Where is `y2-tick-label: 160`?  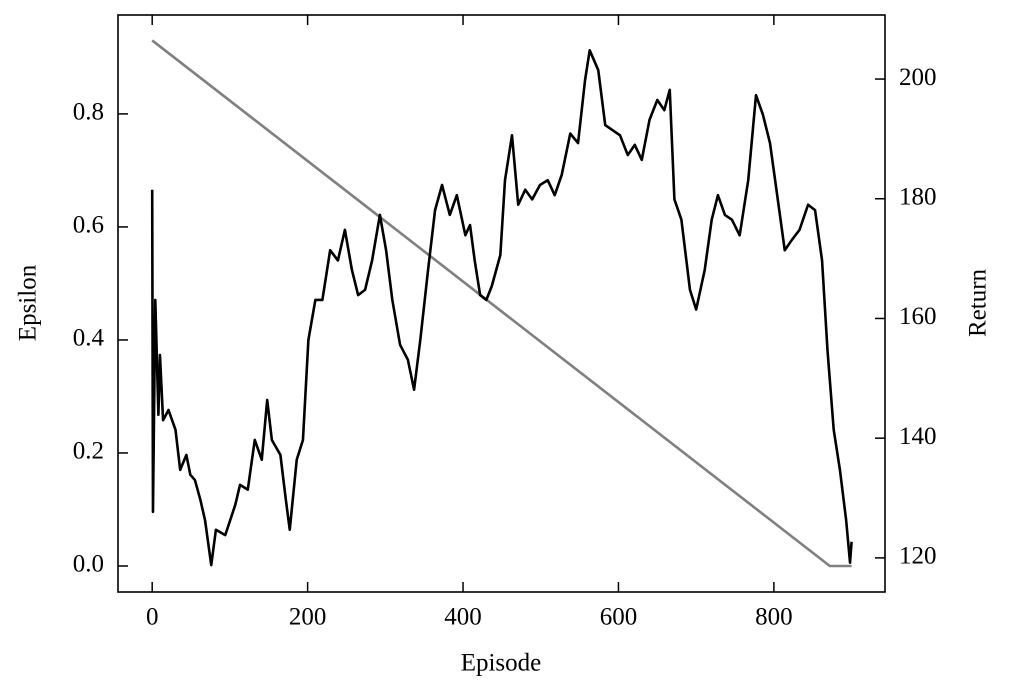
y2-tick-label: 160 is located at coordinates (918, 316).